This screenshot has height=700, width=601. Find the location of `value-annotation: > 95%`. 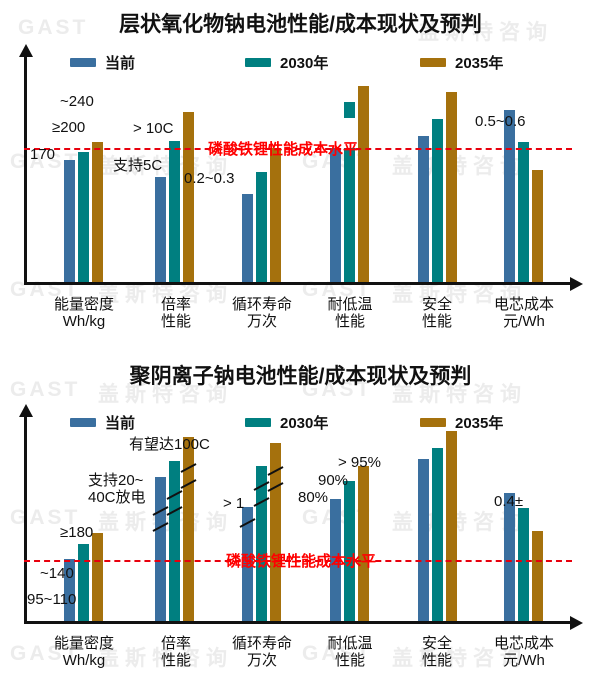

value-annotation: > 95% is located at coordinates (359, 462).